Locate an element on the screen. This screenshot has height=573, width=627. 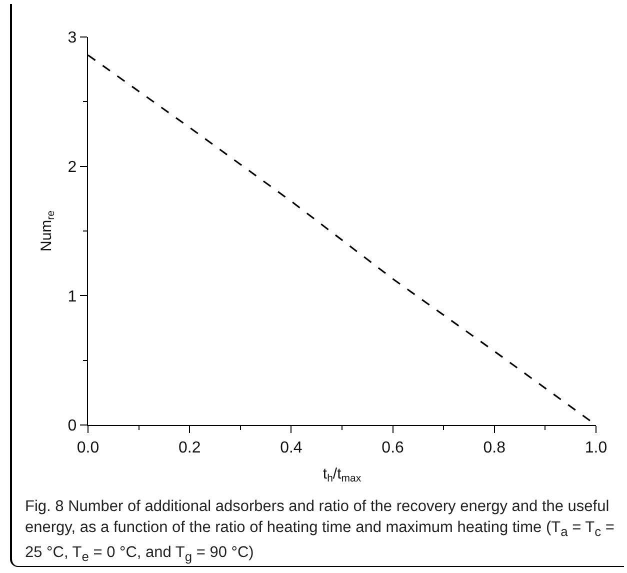
y-tick-label: 1 is located at coordinates (72, 297).